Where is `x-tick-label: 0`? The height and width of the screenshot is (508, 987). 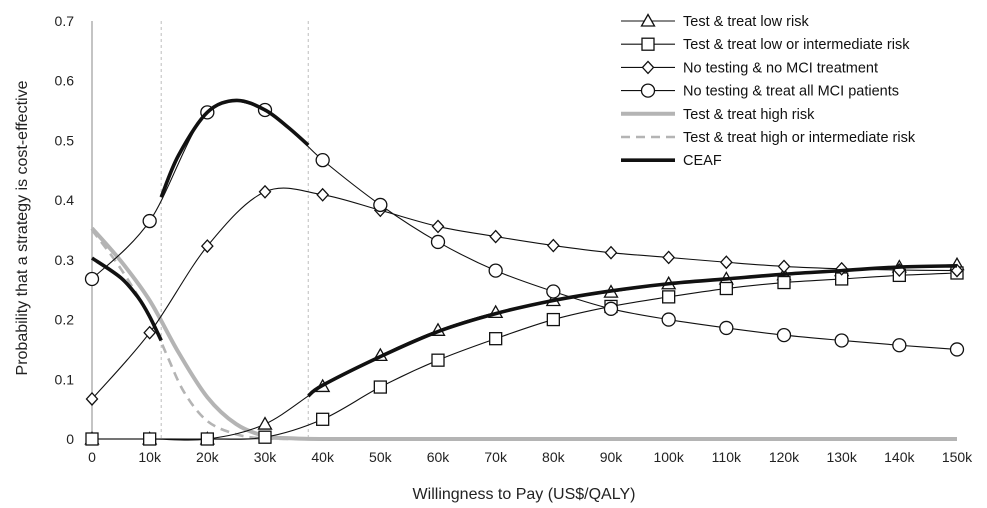 x-tick-label: 0 is located at coordinates (92, 457).